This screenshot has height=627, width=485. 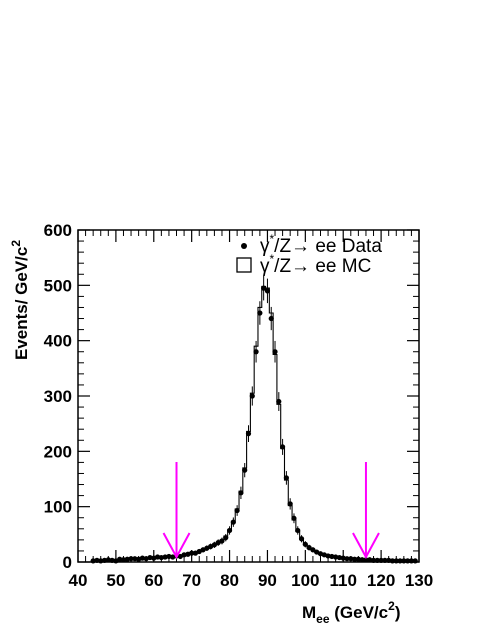 I want to click on x-tick-label: 110, so click(x=343, y=580).